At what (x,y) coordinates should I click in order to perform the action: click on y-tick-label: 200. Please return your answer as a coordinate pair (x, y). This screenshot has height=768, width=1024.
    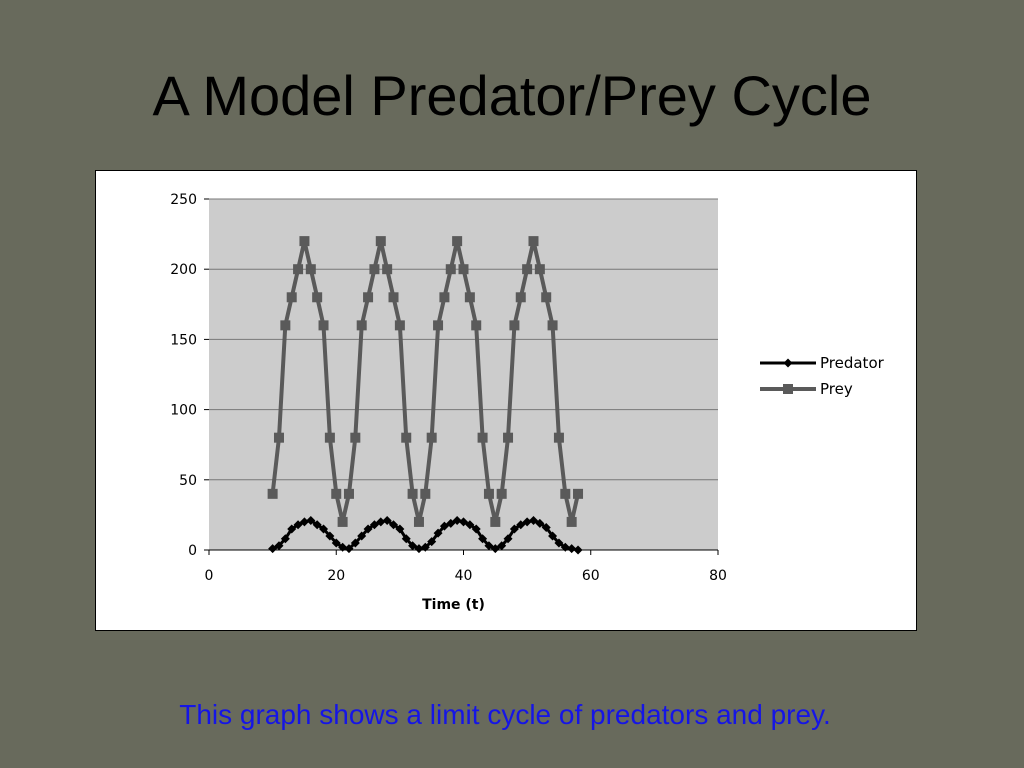
    Looking at the image, I should click on (183, 270).